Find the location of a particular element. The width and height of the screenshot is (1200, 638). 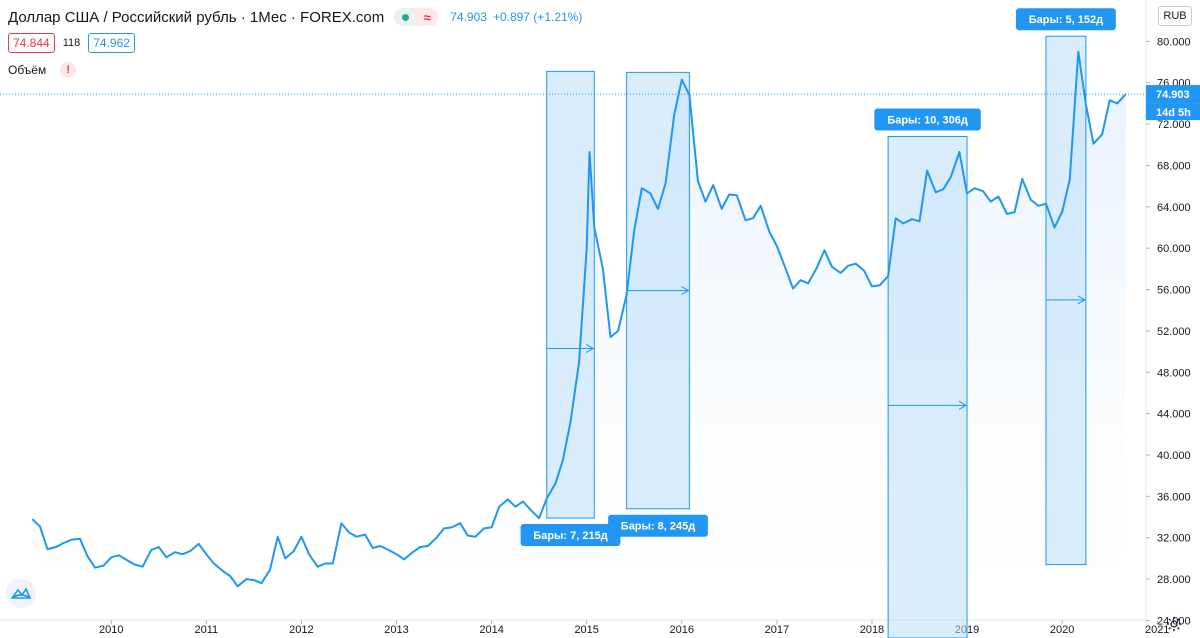

x-tick-label: 2012 is located at coordinates (301, 630).